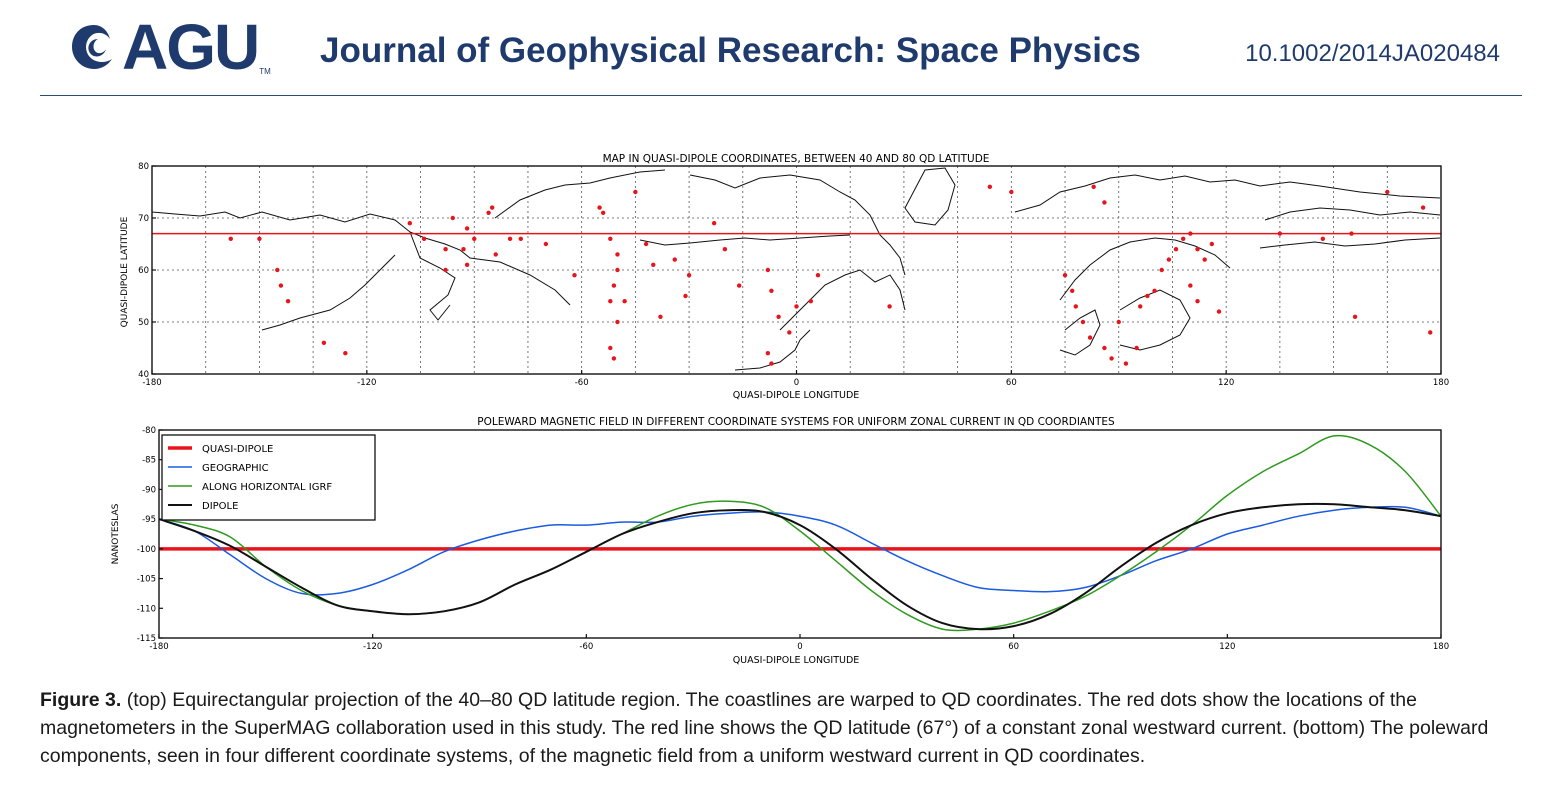 The image size is (1541, 789). I want to click on agu-logo: AGU TM, so click(169, 47).